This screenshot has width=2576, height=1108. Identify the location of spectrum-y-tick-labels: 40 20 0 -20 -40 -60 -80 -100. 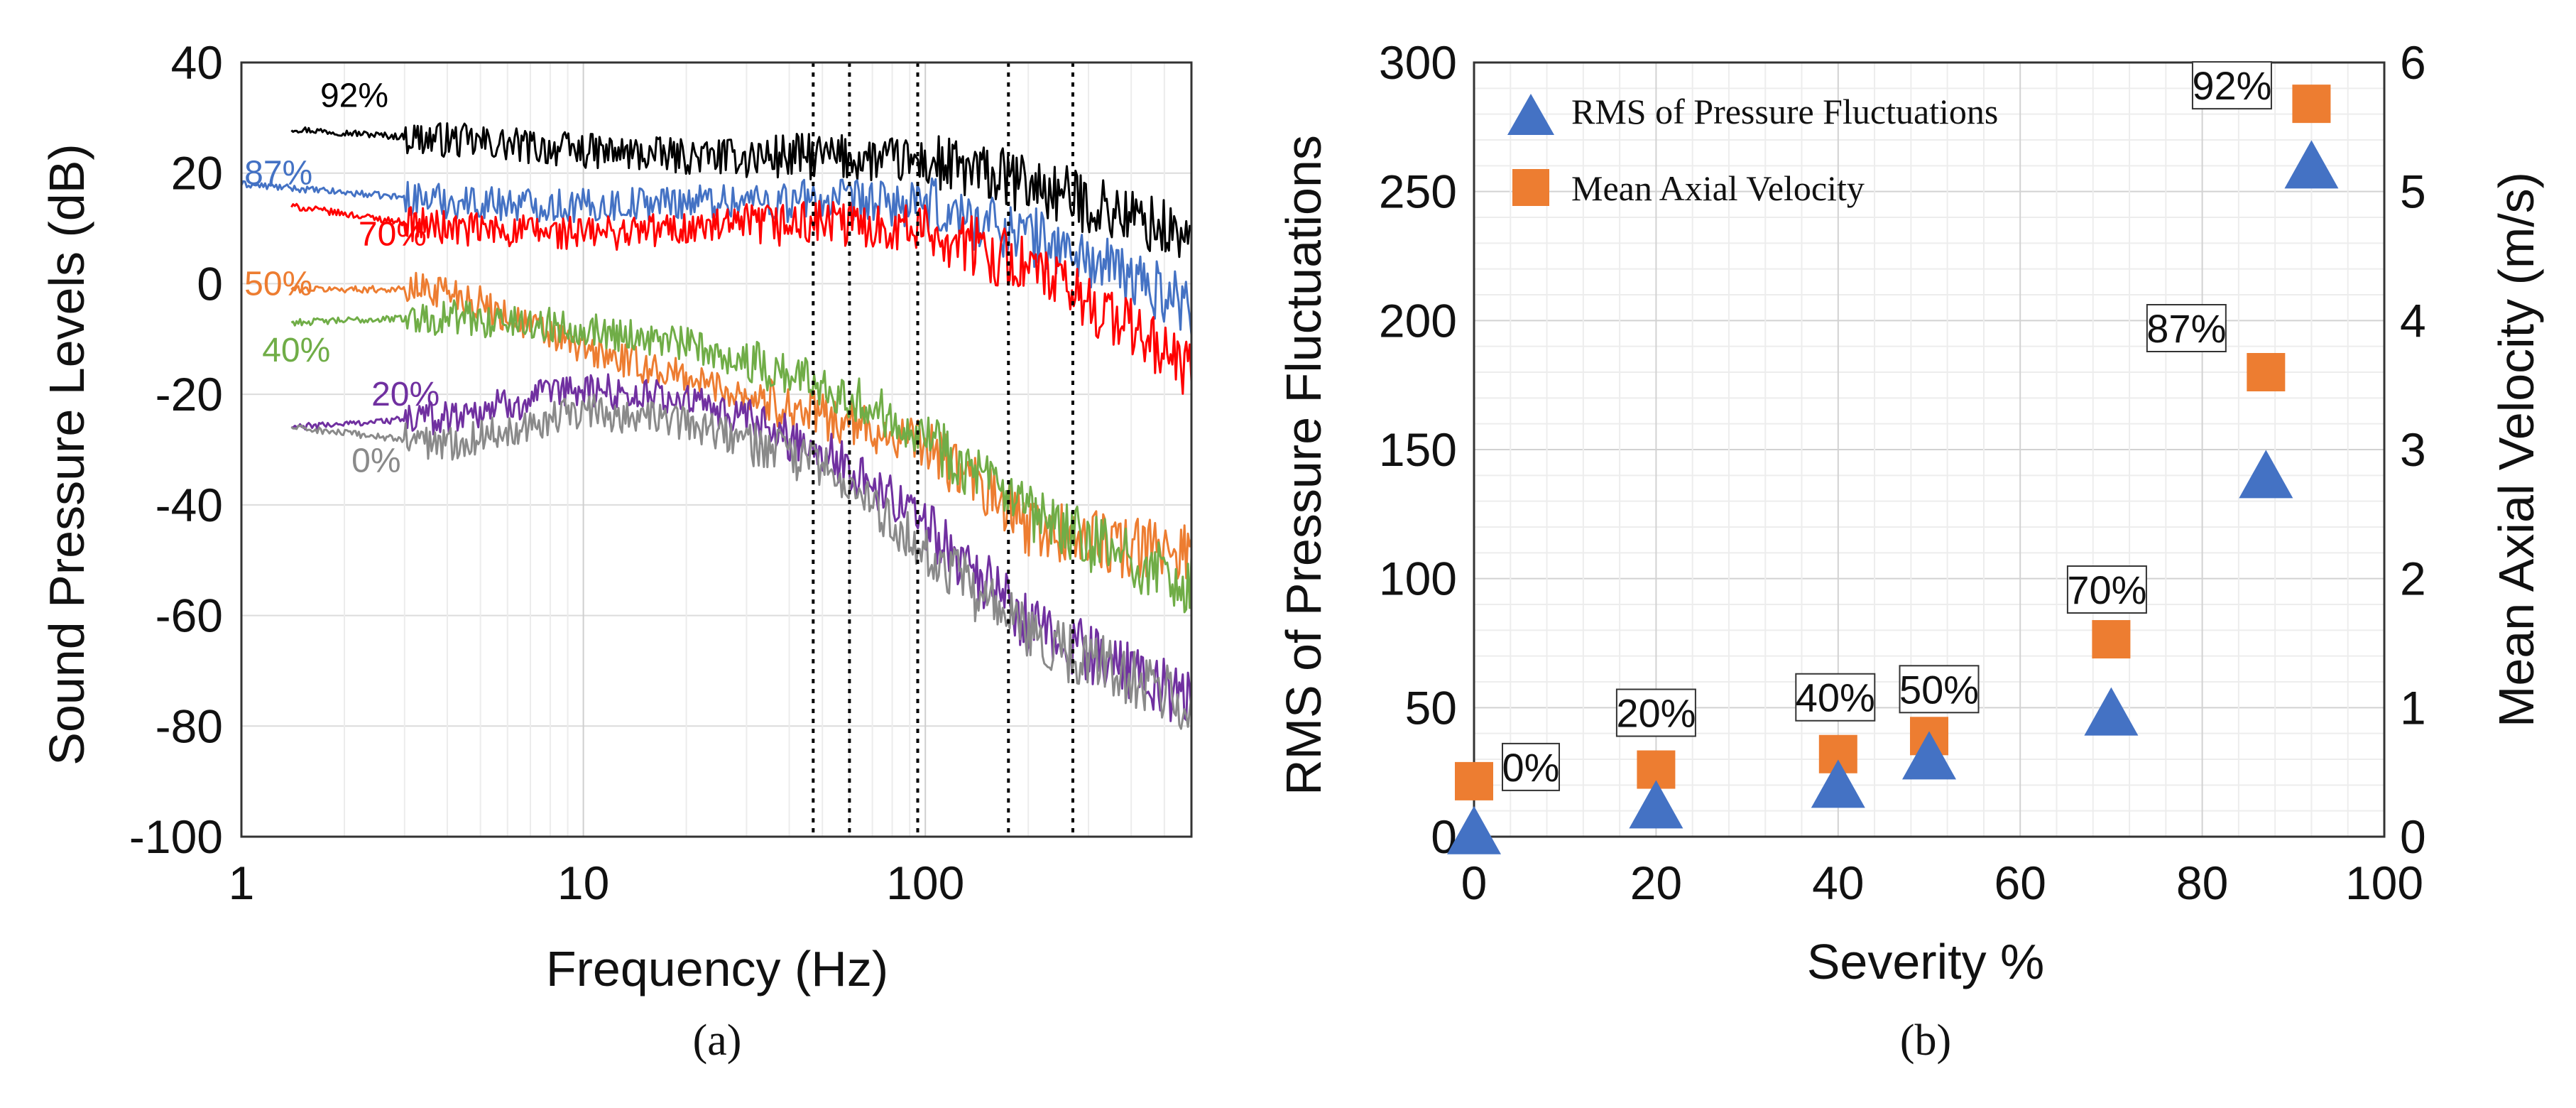
(176, 450).